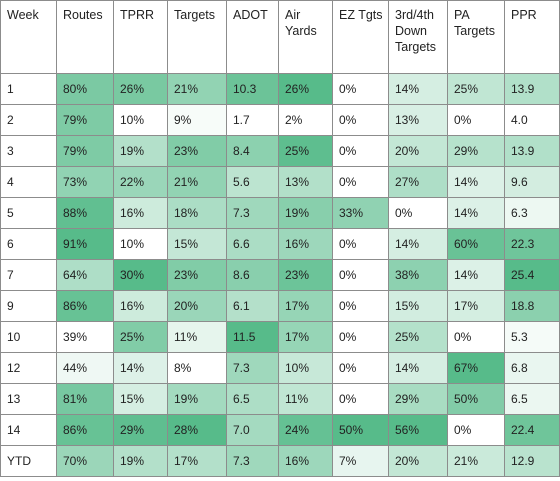 The width and height of the screenshot is (560, 481). Describe the element at coordinates (418, 120) in the screenshot. I see `stat-cell: 13%` at that location.